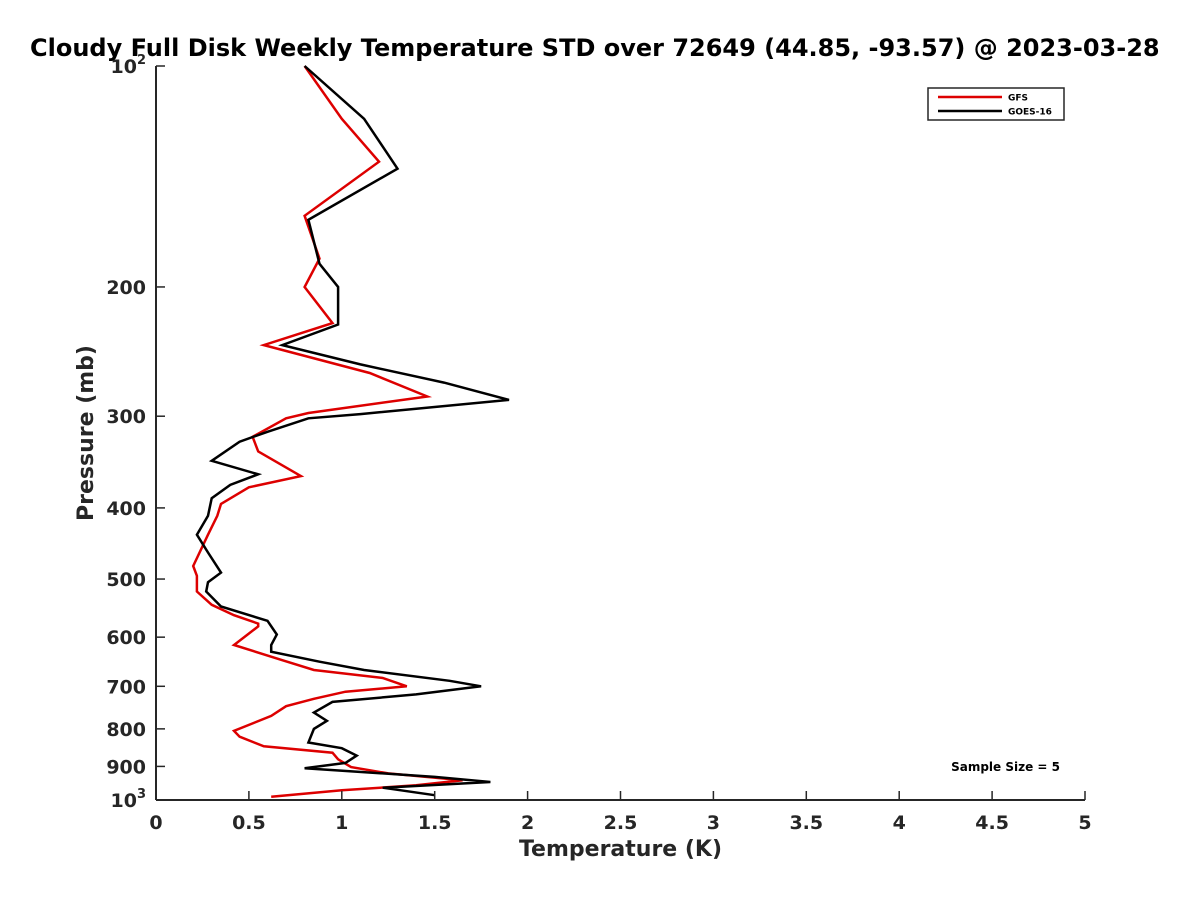 The width and height of the screenshot is (1200, 900). I want to click on y-tick-label: 900, so click(126, 767).